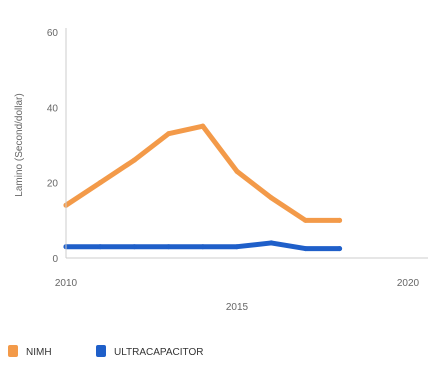 The image size is (443, 375). What do you see at coordinates (55, 259) in the screenshot?
I see `y-tick-label: 0` at bounding box center [55, 259].